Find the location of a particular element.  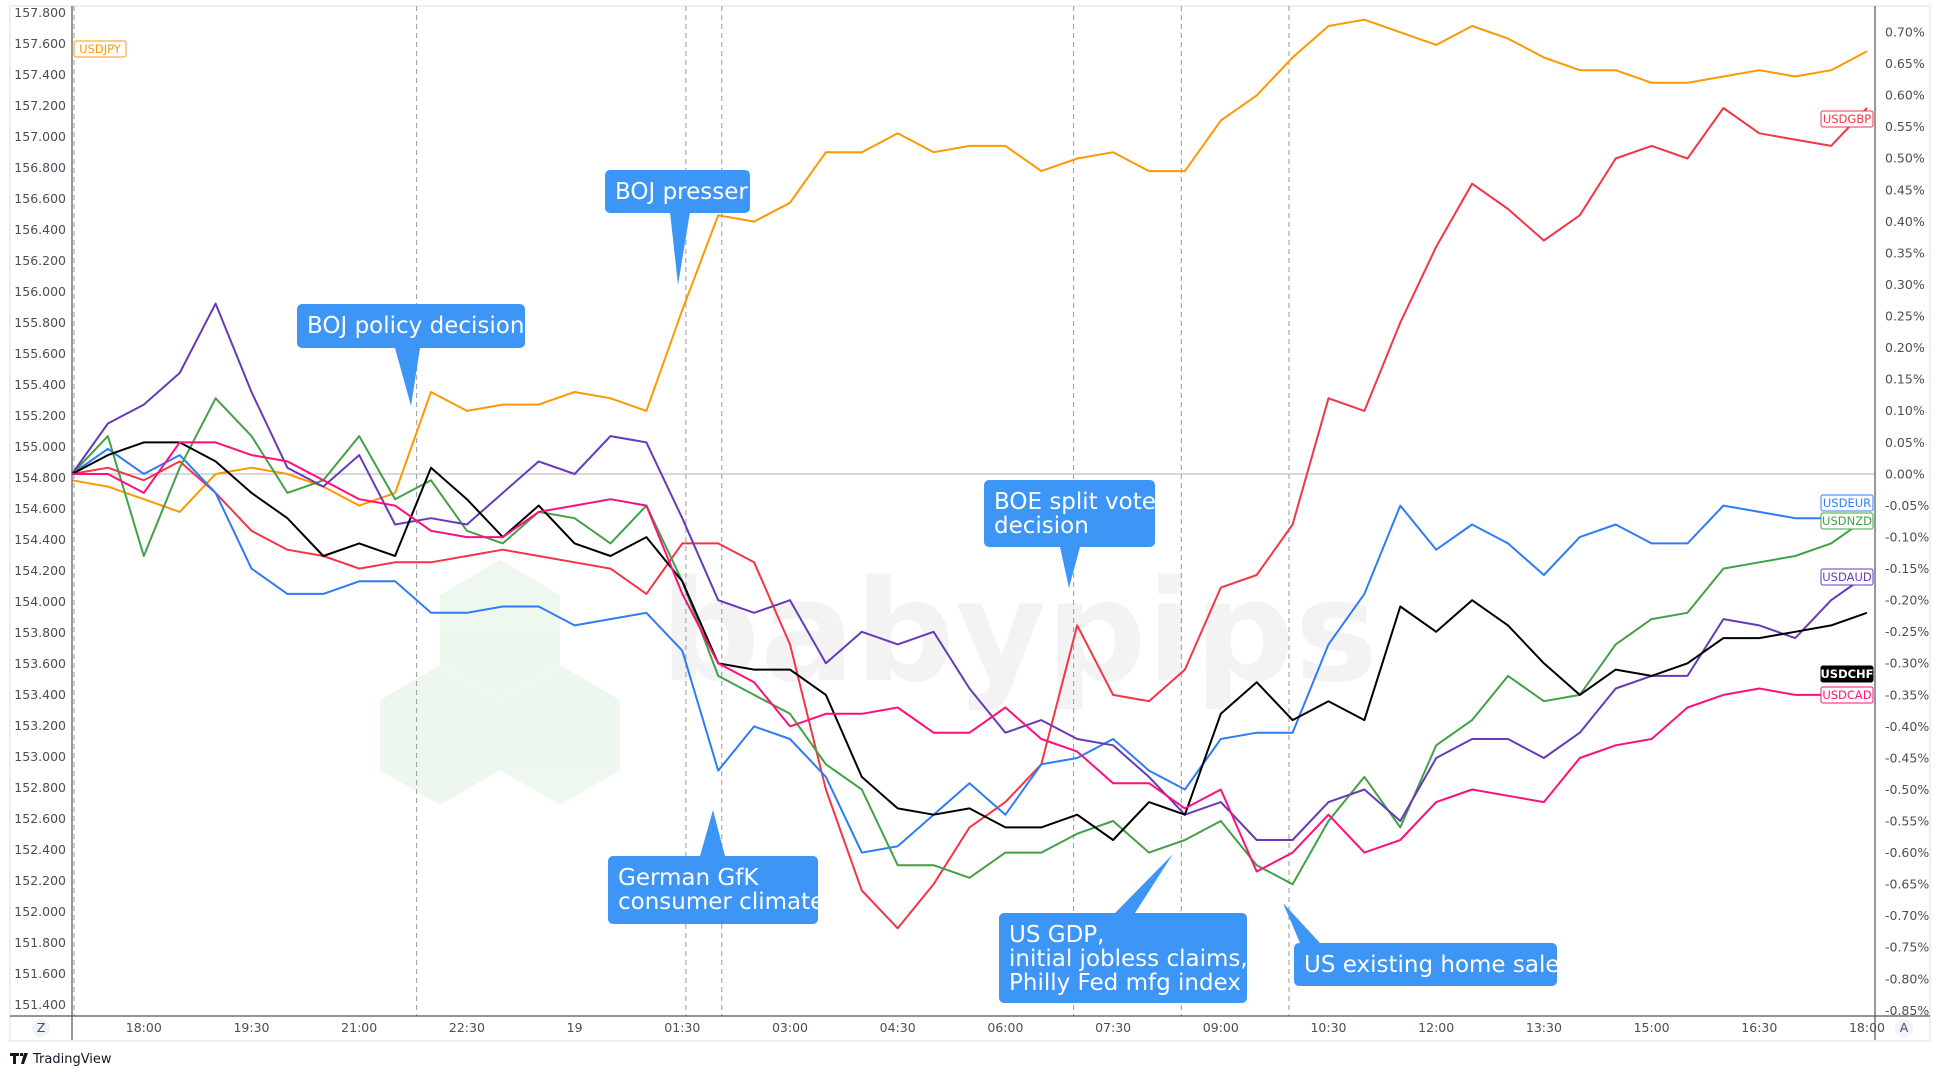

right-tick-label: -0.40% is located at coordinates (1907, 726).